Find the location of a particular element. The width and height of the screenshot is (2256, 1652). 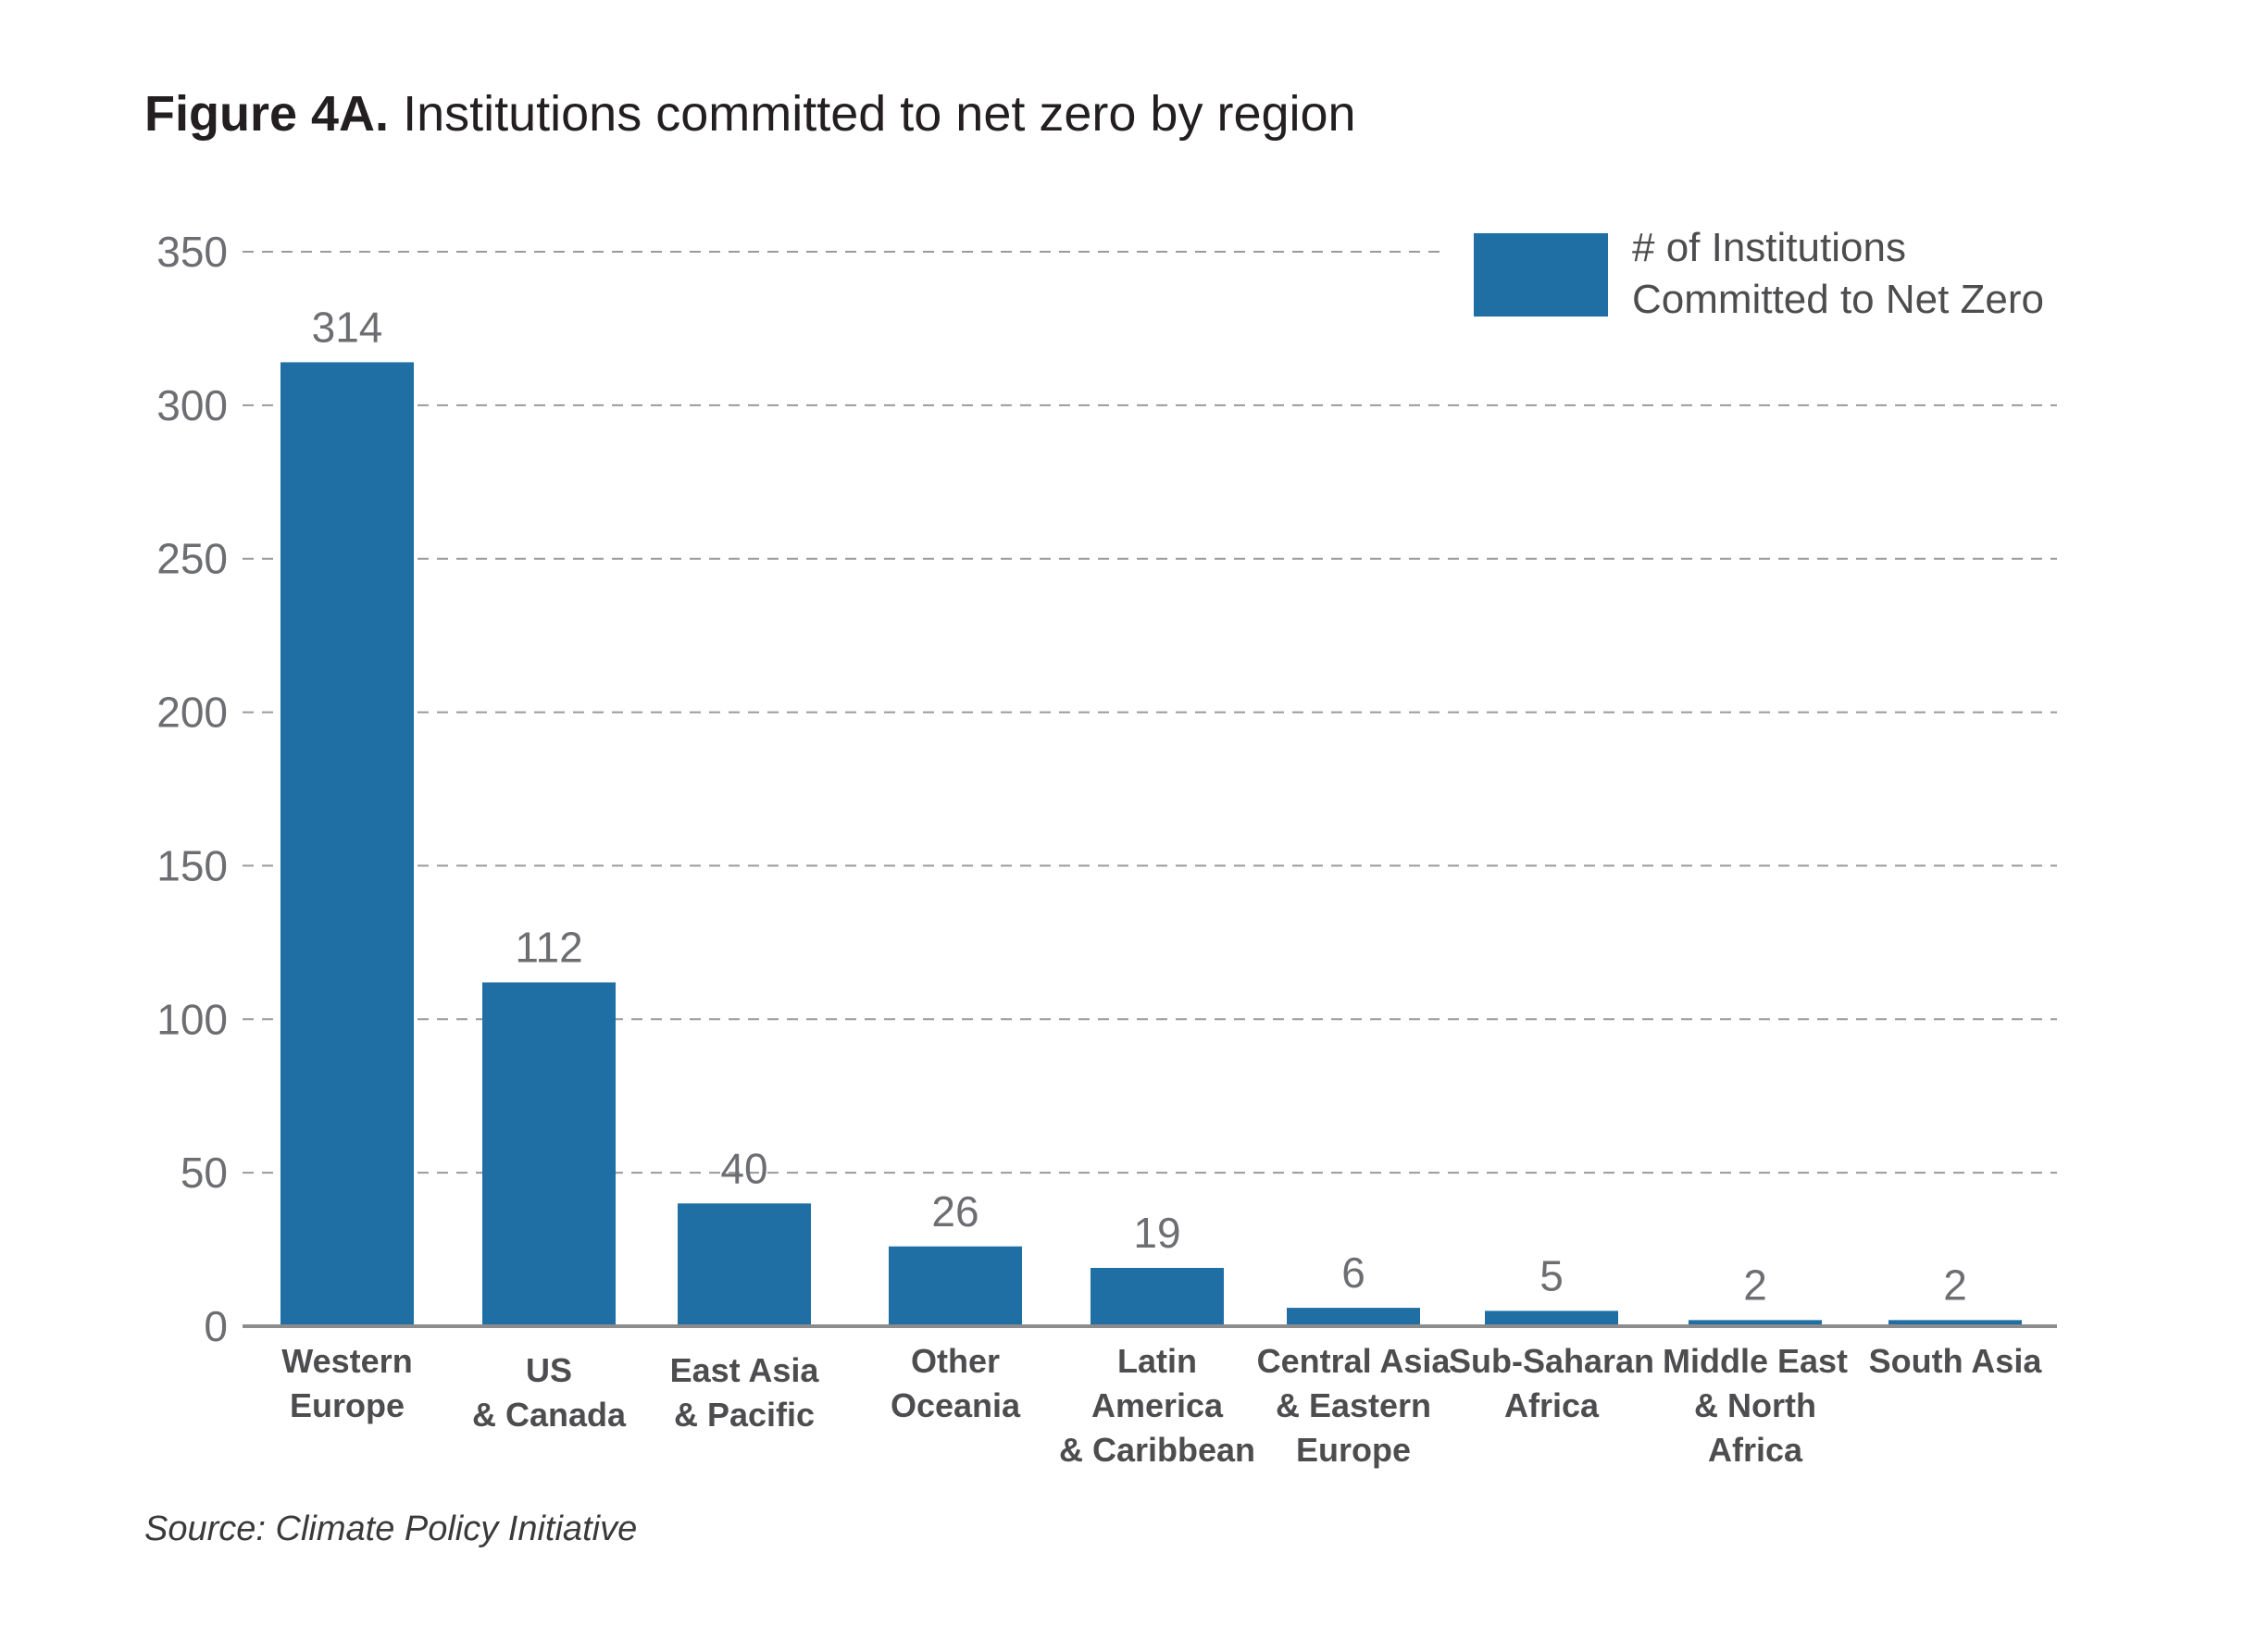

y-tick-label: 150 is located at coordinates (192, 865).